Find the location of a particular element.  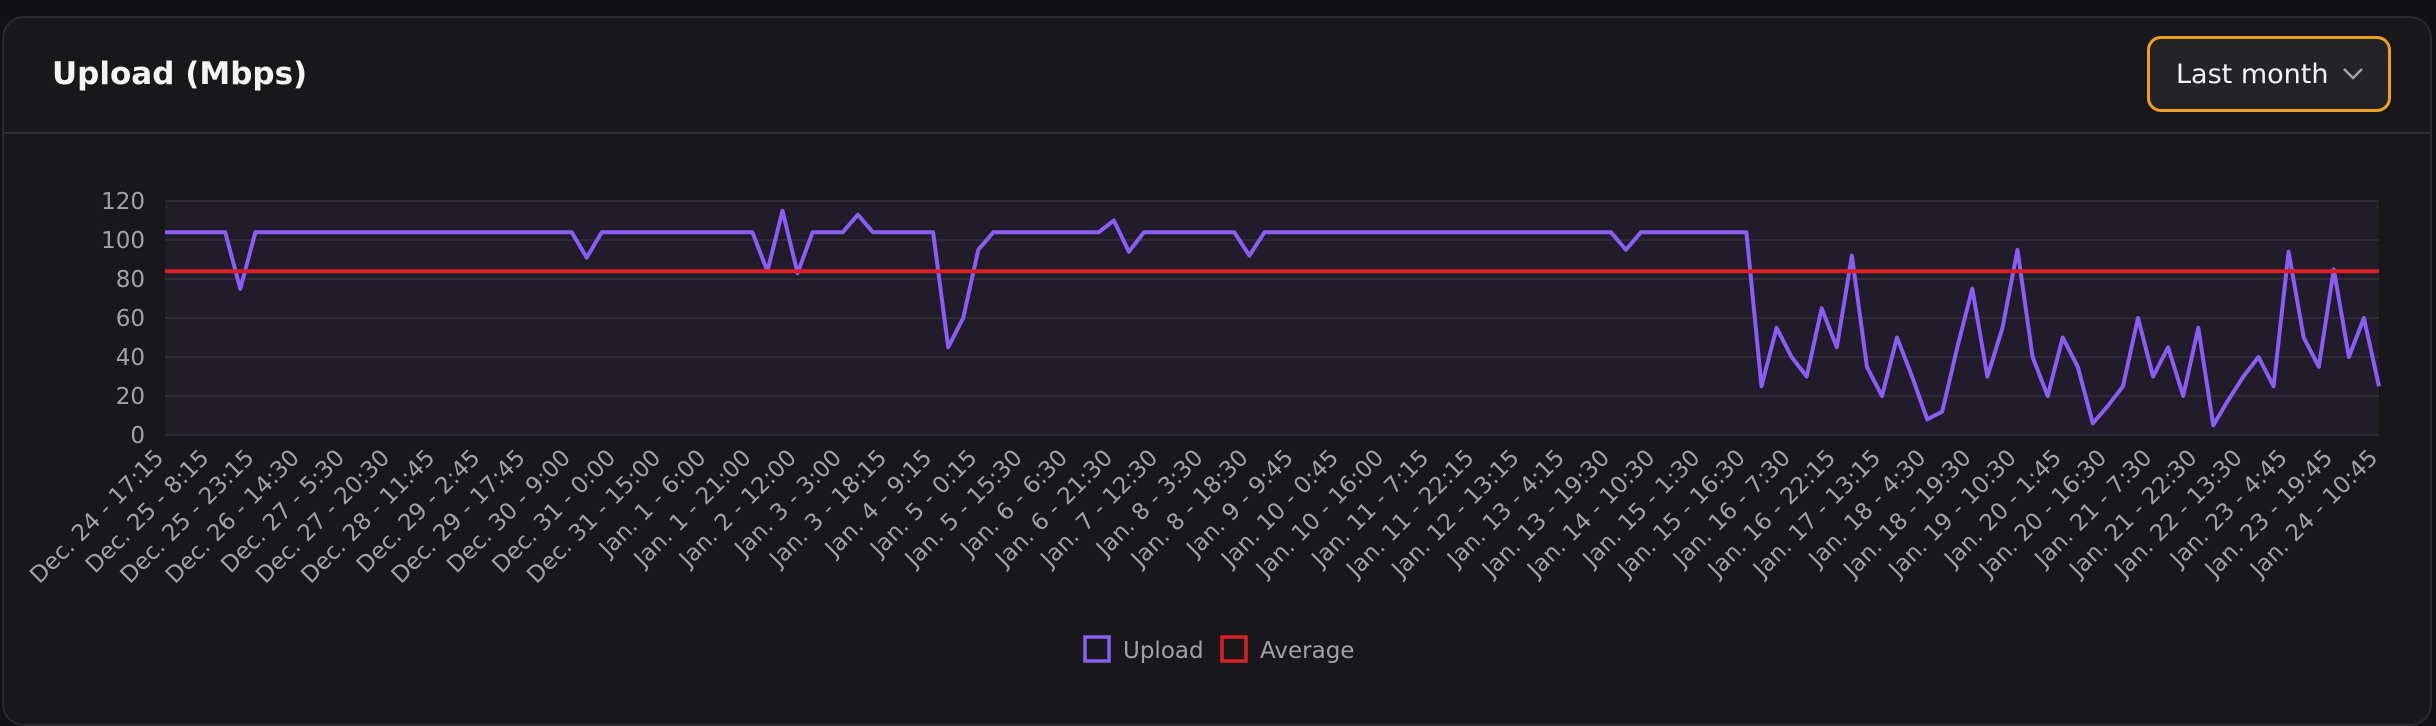

range-label: Last month is located at coordinates (2252, 74).